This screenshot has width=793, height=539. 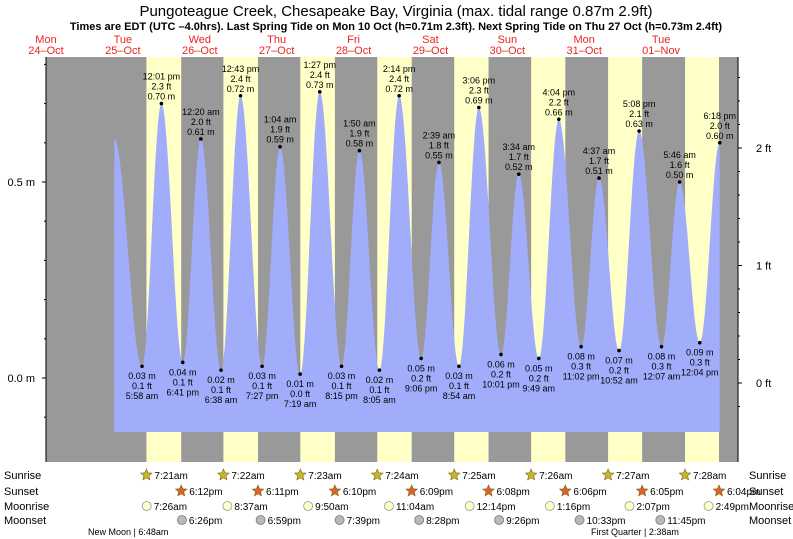 I want to click on moonrise-time: 2:49pm, so click(x=732, y=507).